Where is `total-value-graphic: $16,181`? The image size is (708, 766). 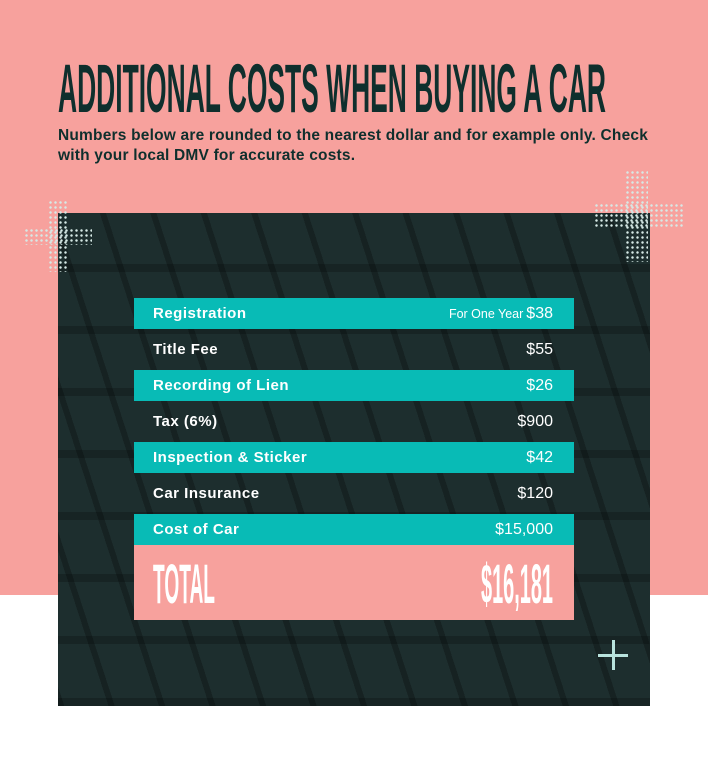 total-value-graphic: $16,181 is located at coordinates (517, 583).